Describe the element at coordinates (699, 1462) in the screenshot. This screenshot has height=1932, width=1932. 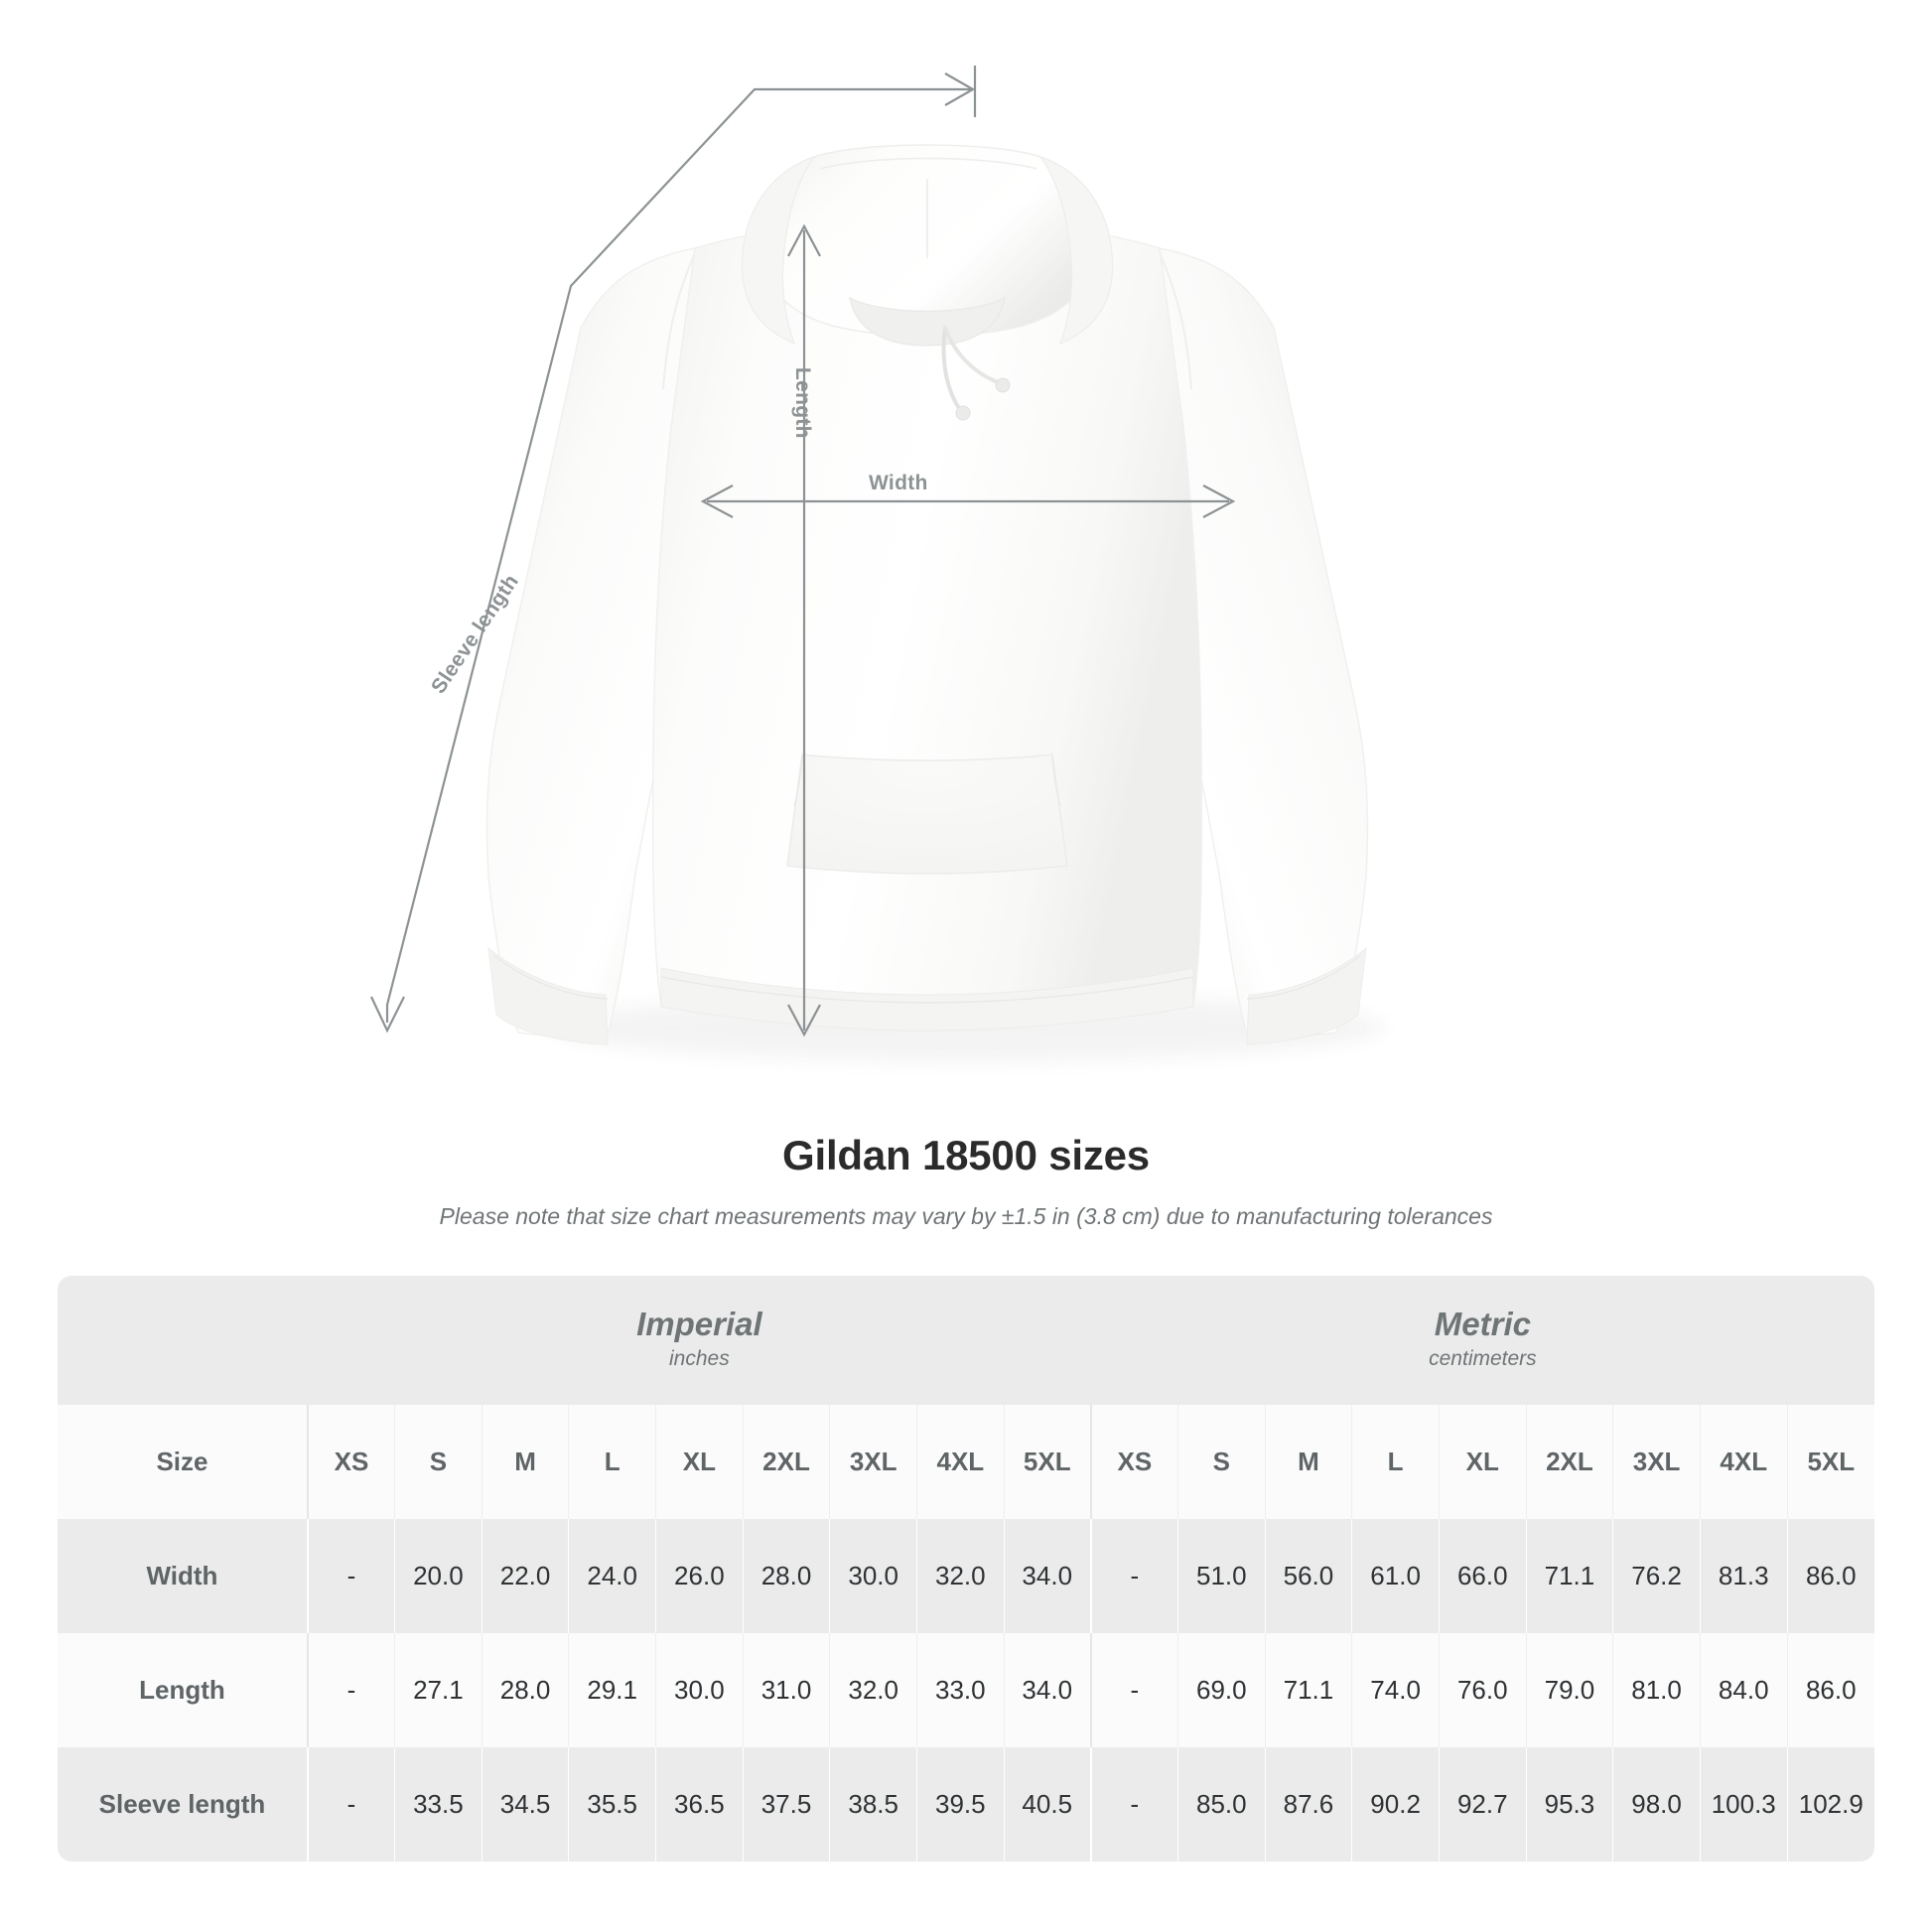
I see `size-col-imperial-xl: XL` at that location.